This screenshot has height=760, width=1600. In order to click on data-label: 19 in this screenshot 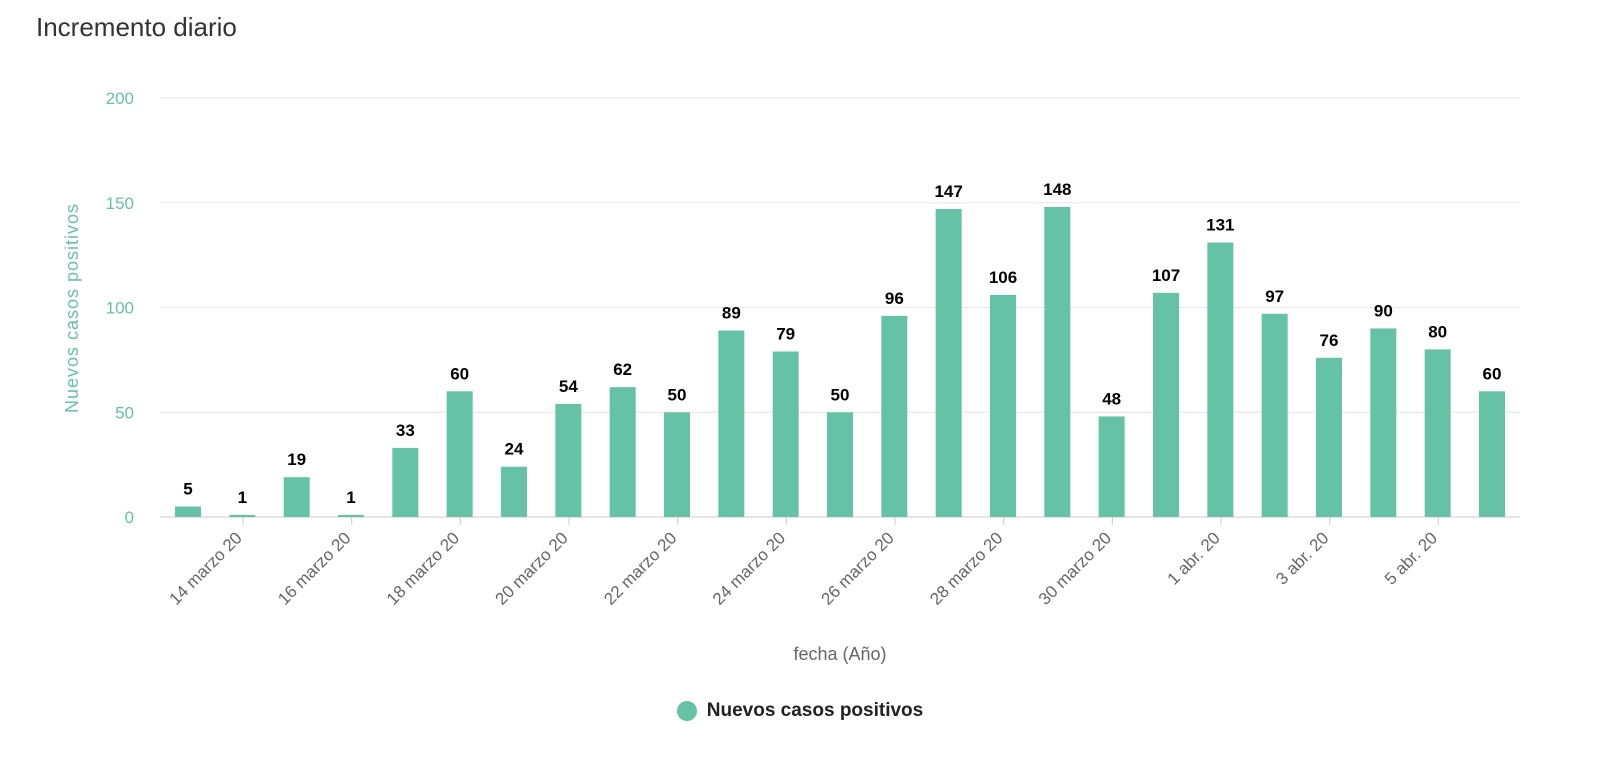, I will do `click(296, 459)`.